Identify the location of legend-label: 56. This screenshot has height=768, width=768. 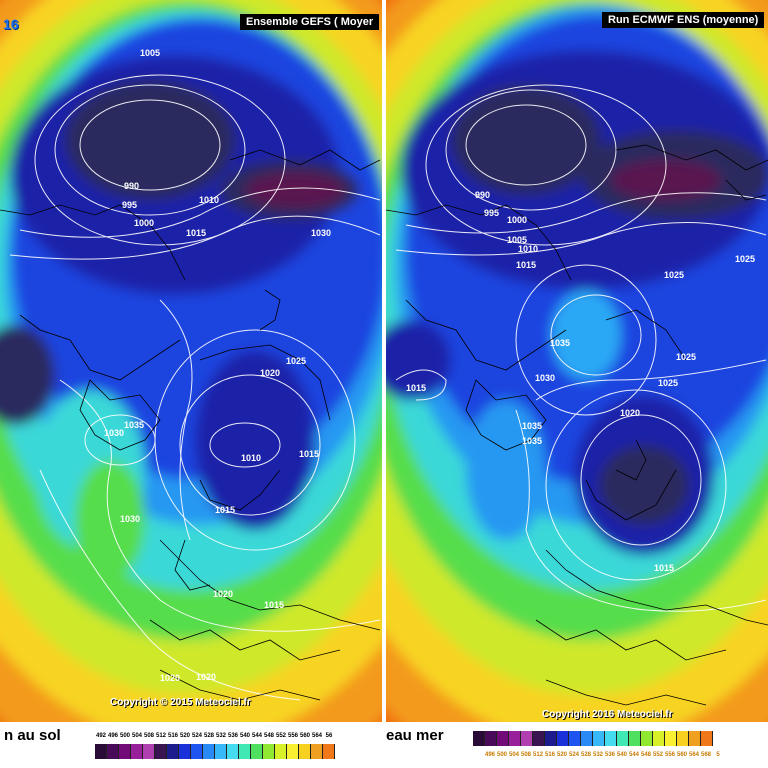
(329, 736).